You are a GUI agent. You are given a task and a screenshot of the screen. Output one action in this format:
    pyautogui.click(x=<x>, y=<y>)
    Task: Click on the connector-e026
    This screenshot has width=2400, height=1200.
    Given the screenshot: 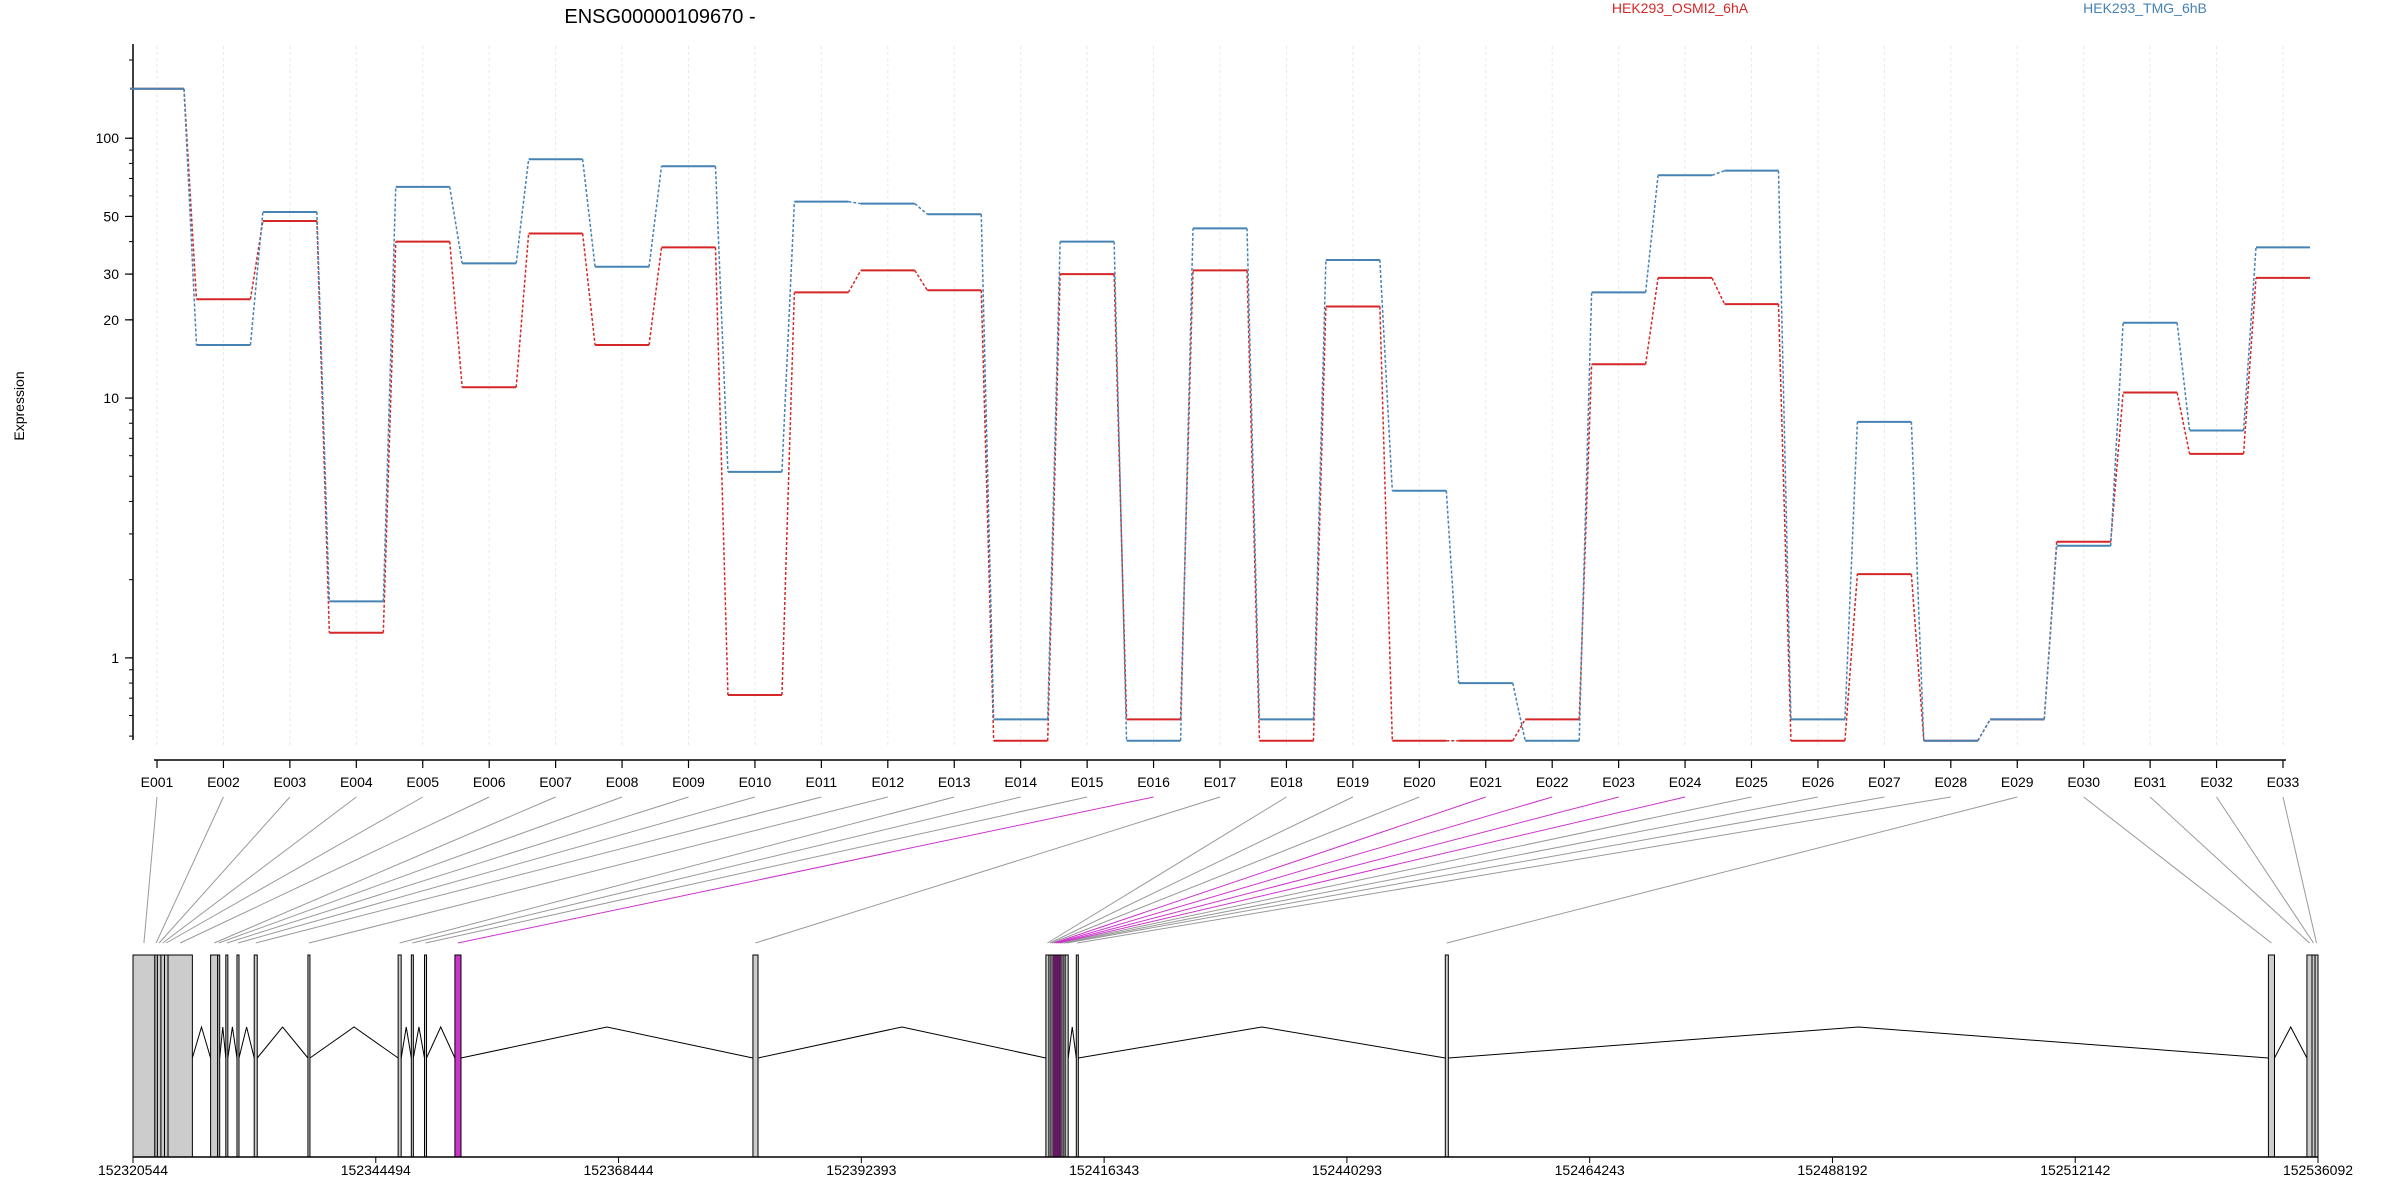 What is the action you would take?
    pyautogui.click(x=1441, y=870)
    